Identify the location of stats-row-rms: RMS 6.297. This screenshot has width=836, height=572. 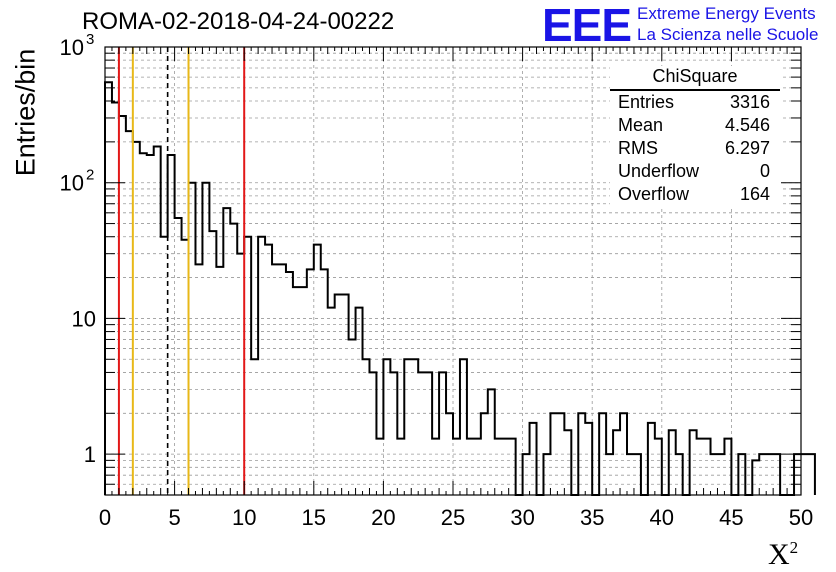
(695, 149).